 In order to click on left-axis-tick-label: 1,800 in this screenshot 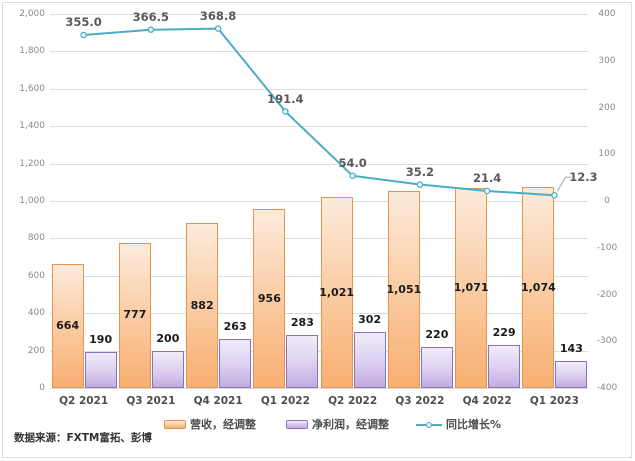, I will do `click(32, 51)`.